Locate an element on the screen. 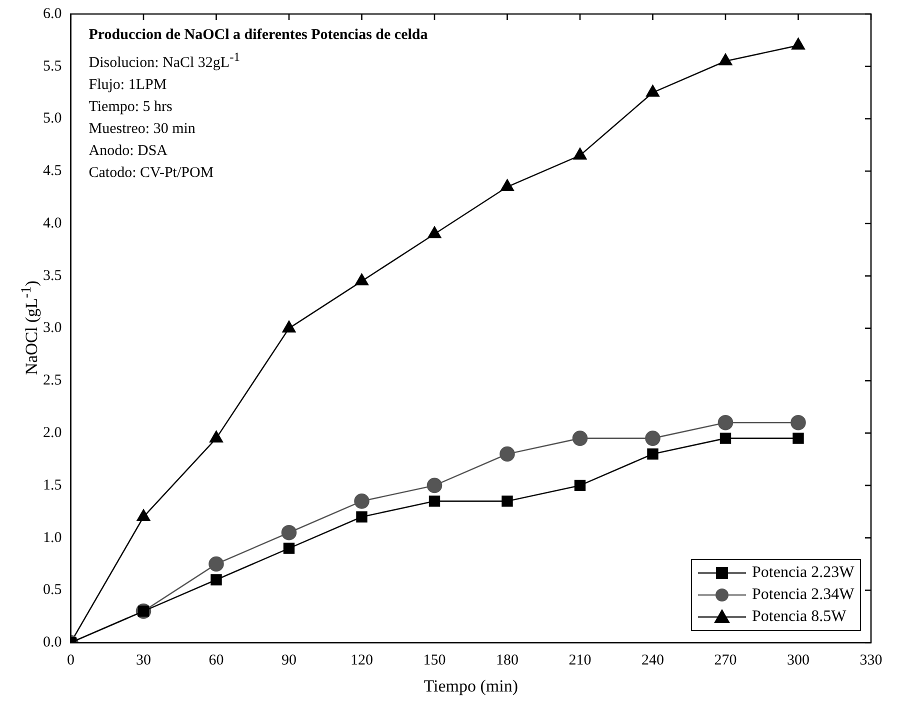 This screenshot has width=901, height=711. annotation: Anodo: DSA is located at coordinates (128, 151).